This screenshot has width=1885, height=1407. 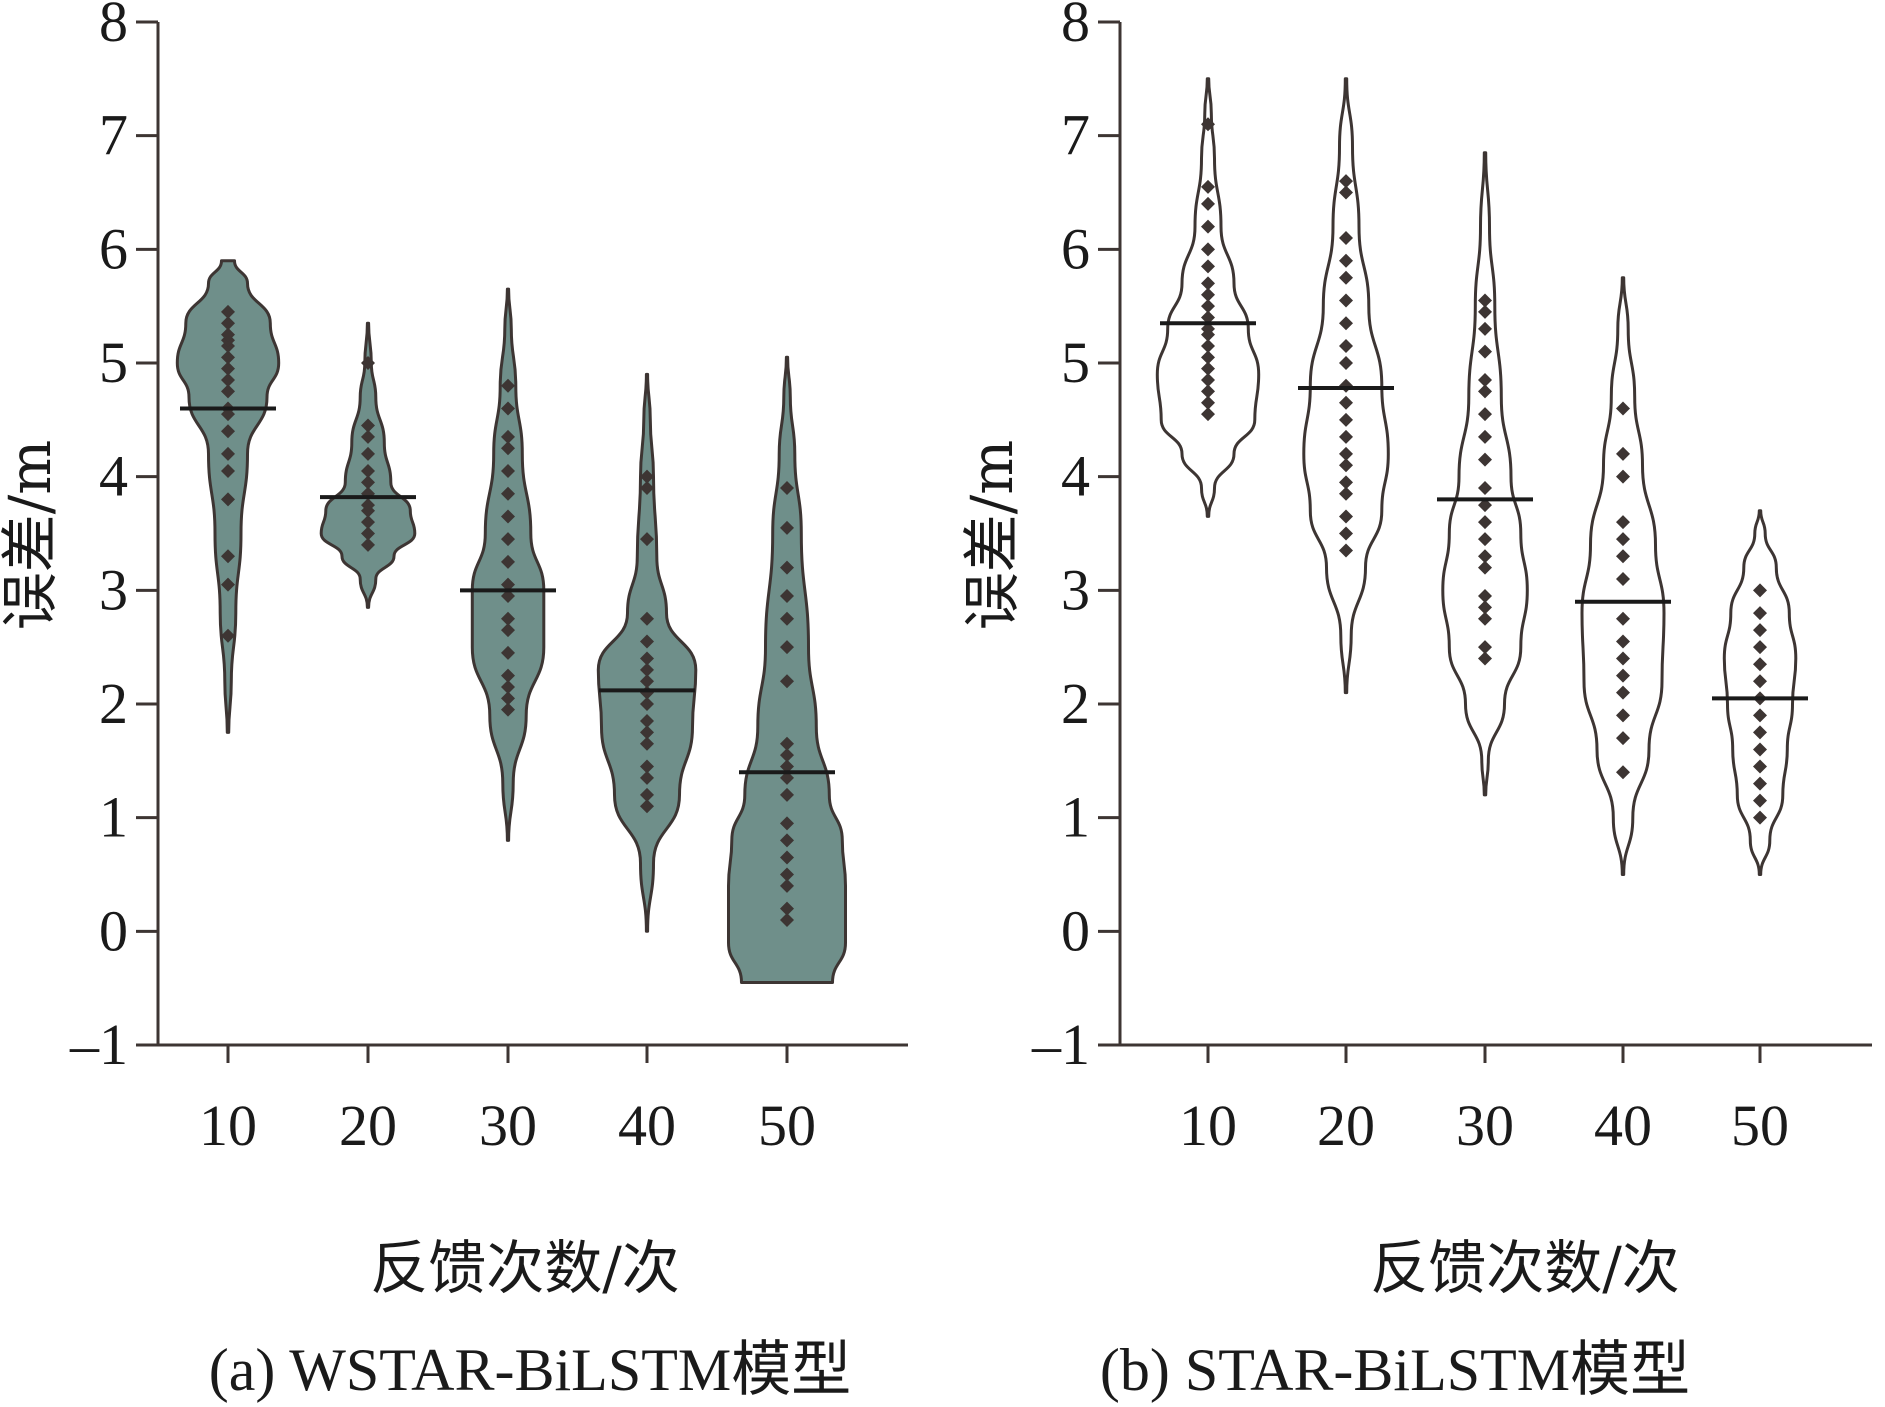 What do you see at coordinates (530, 1370) in the screenshot?
I see `panel-a-caption: (a) WSTAR-BiLSTM模型` at bounding box center [530, 1370].